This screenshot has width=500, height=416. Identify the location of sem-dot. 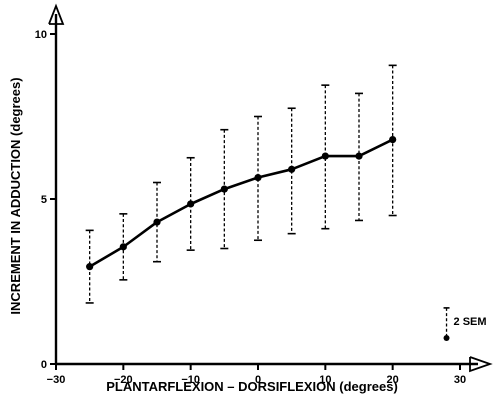
(446, 337).